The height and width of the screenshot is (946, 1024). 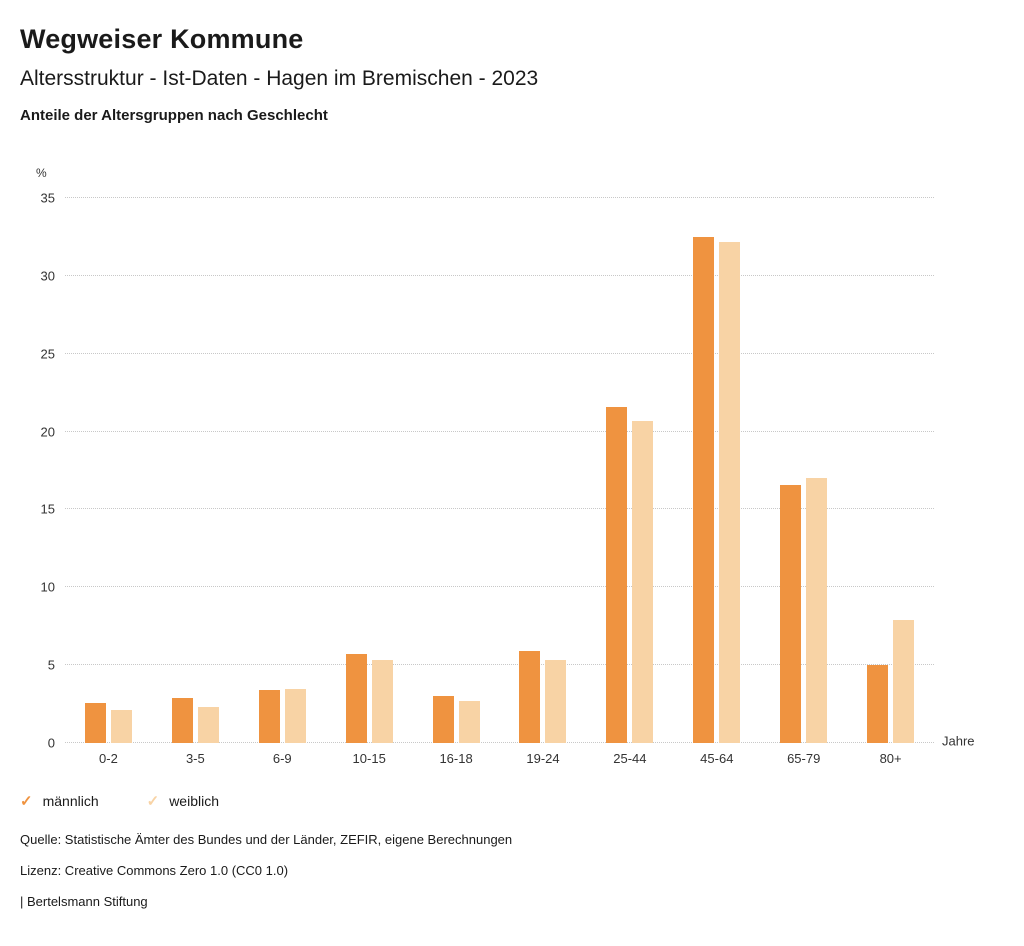 What do you see at coordinates (51, 743) in the screenshot?
I see `y-tick-label: 0` at bounding box center [51, 743].